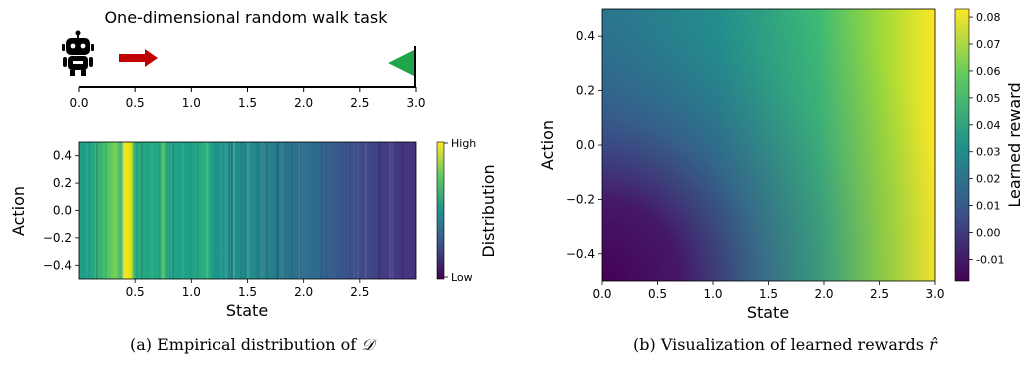 The width and height of the screenshot is (1028, 373). What do you see at coordinates (78, 103) in the screenshot?
I see `track-tick-label: 0.0` at bounding box center [78, 103].